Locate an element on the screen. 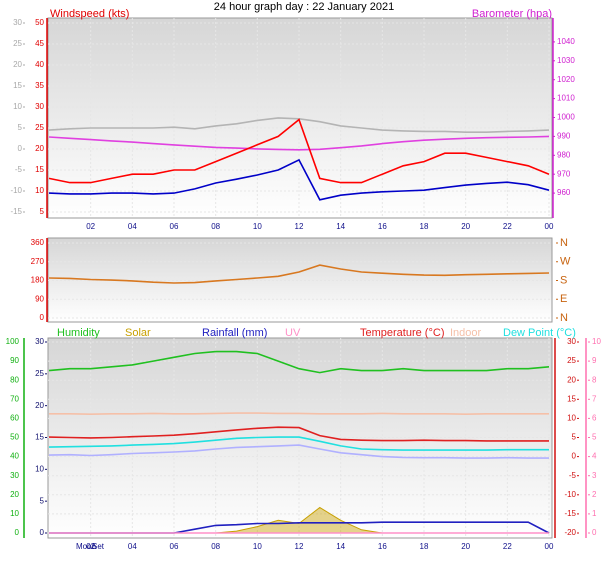  y2-tick-label: 960 is located at coordinates (564, 192).